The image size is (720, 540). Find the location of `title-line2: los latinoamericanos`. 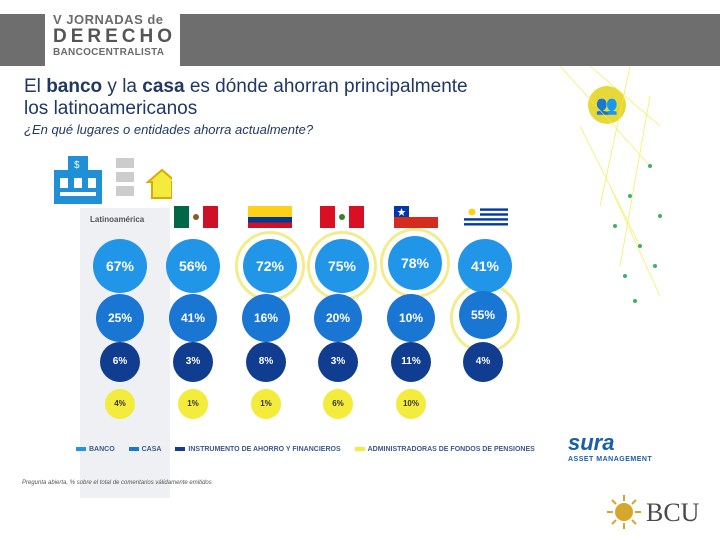

title-line2: los latinoamericanos is located at coordinates (111, 108).